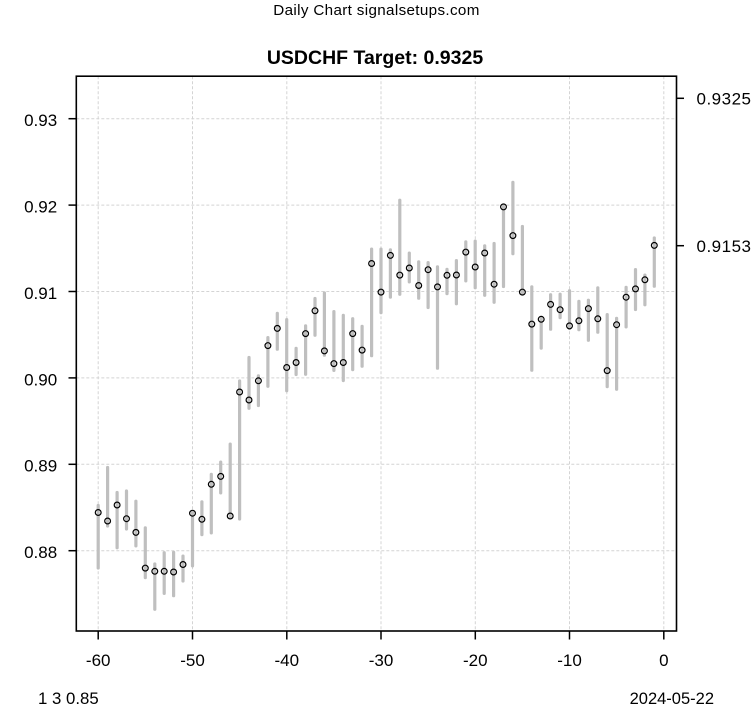 Image resolution: width=753 pixels, height=708 pixels. What do you see at coordinates (375, 58) in the screenshot?
I see `svg-text: USDCHF Target: 0.9325` at bounding box center [375, 58].